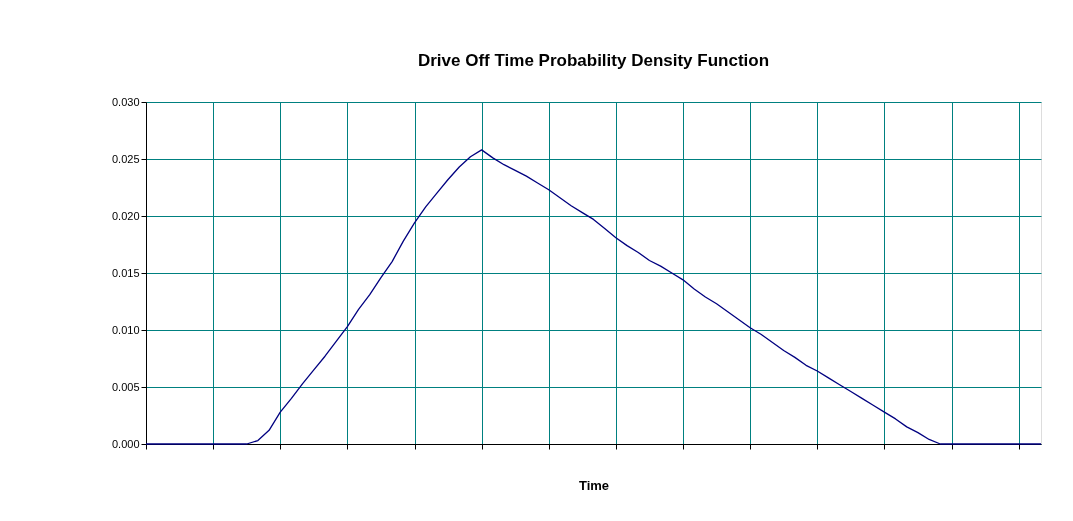  I want to click on y-tick-label: 0.005, so click(125, 386).